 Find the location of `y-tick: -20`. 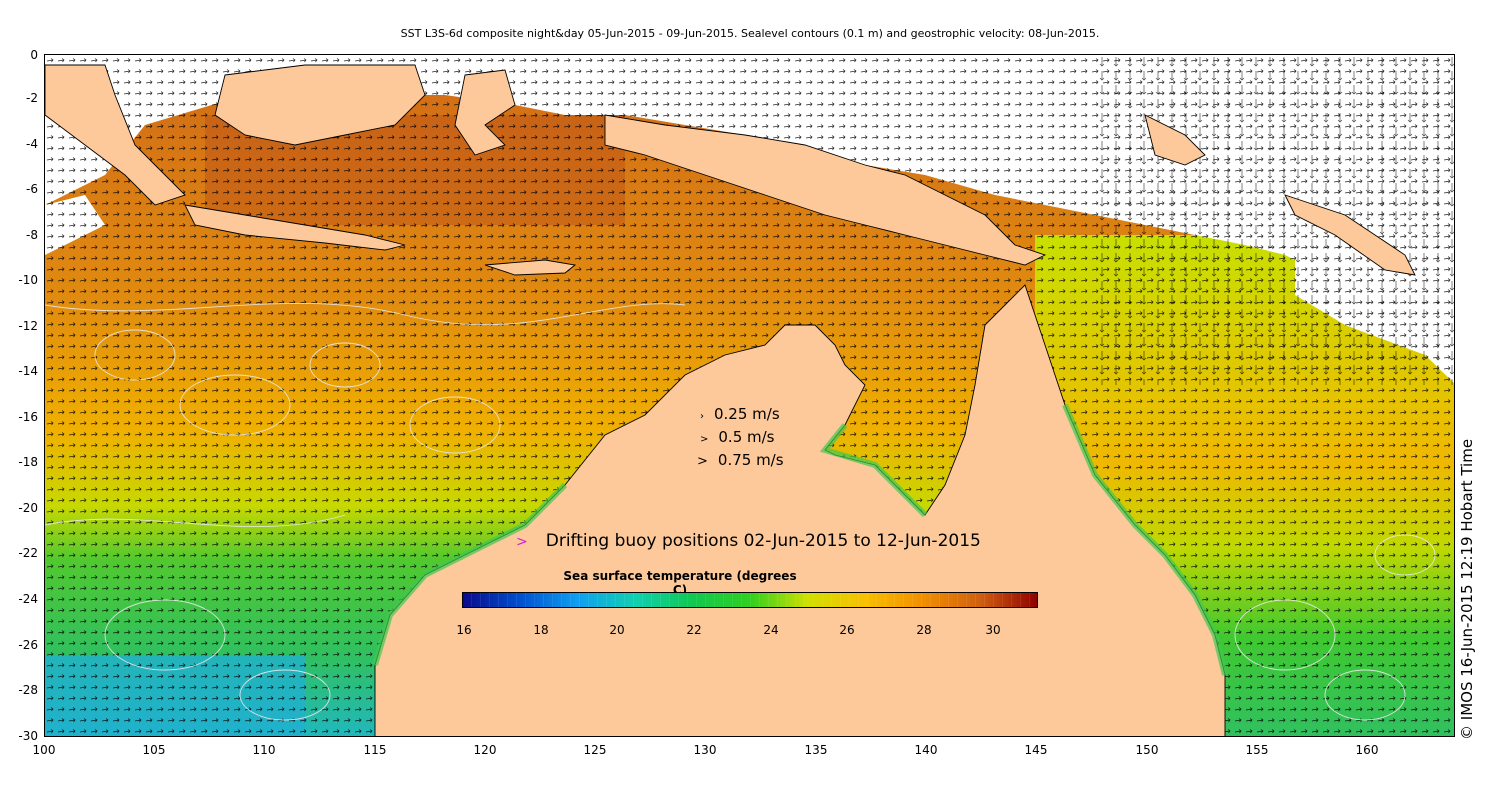

y-tick: -20 is located at coordinates (28, 508).